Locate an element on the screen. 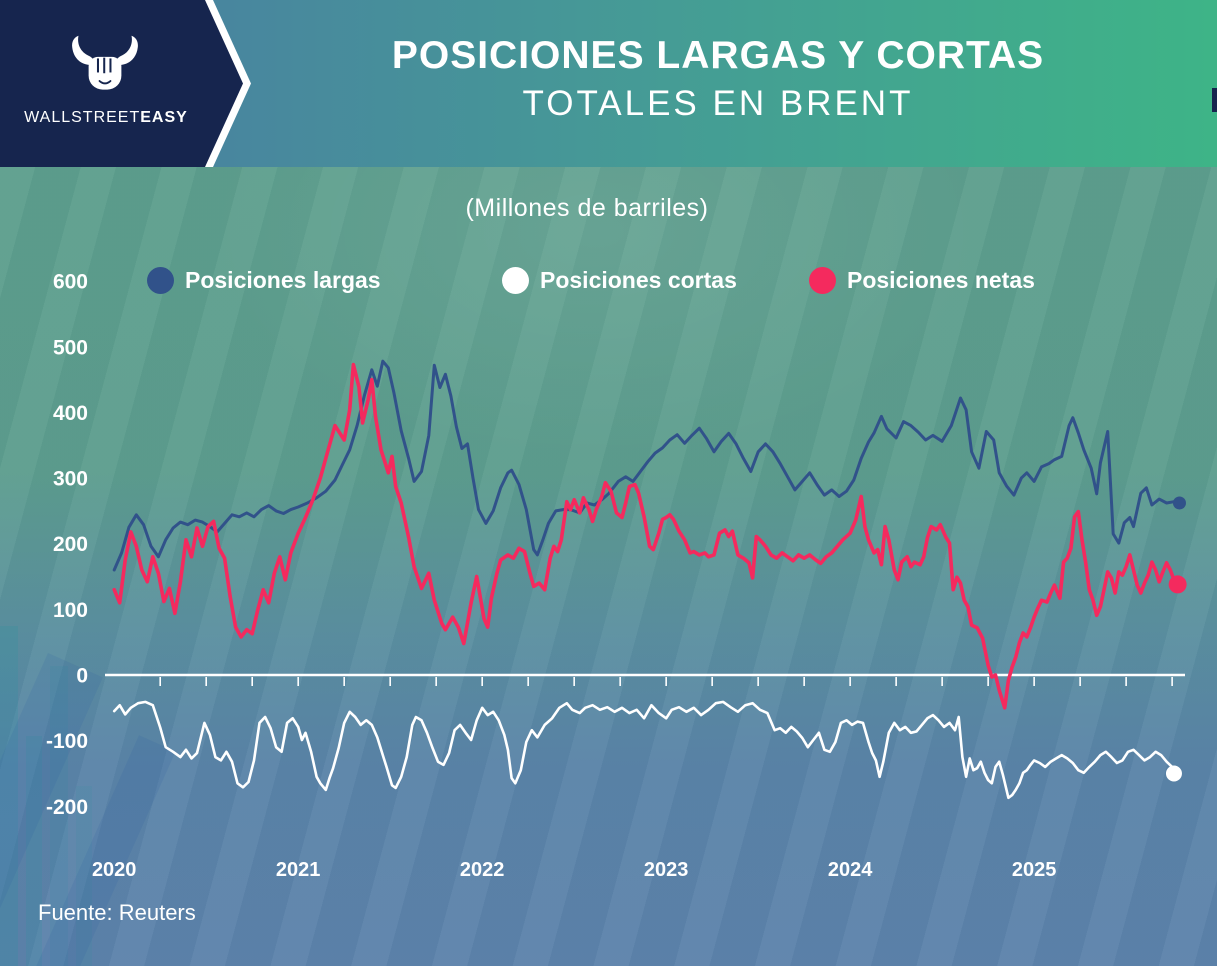 The width and height of the screenshot is (1217, 966). brand-name-bold: EASY is located at coordinates (164, 117).